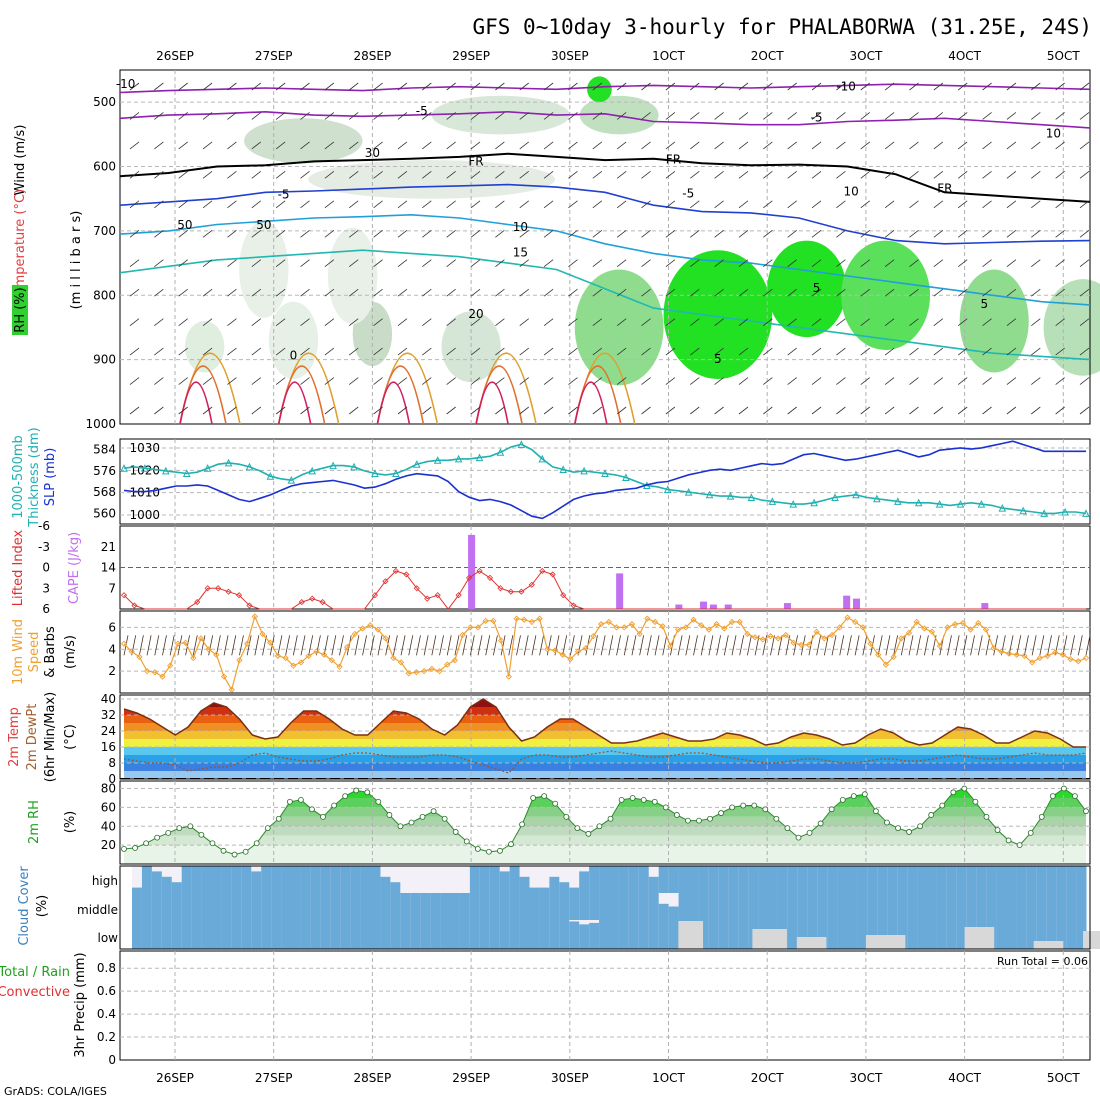 This screenshot has width=1100, height=1100. I want to click on rh-band, so click(605, 831).